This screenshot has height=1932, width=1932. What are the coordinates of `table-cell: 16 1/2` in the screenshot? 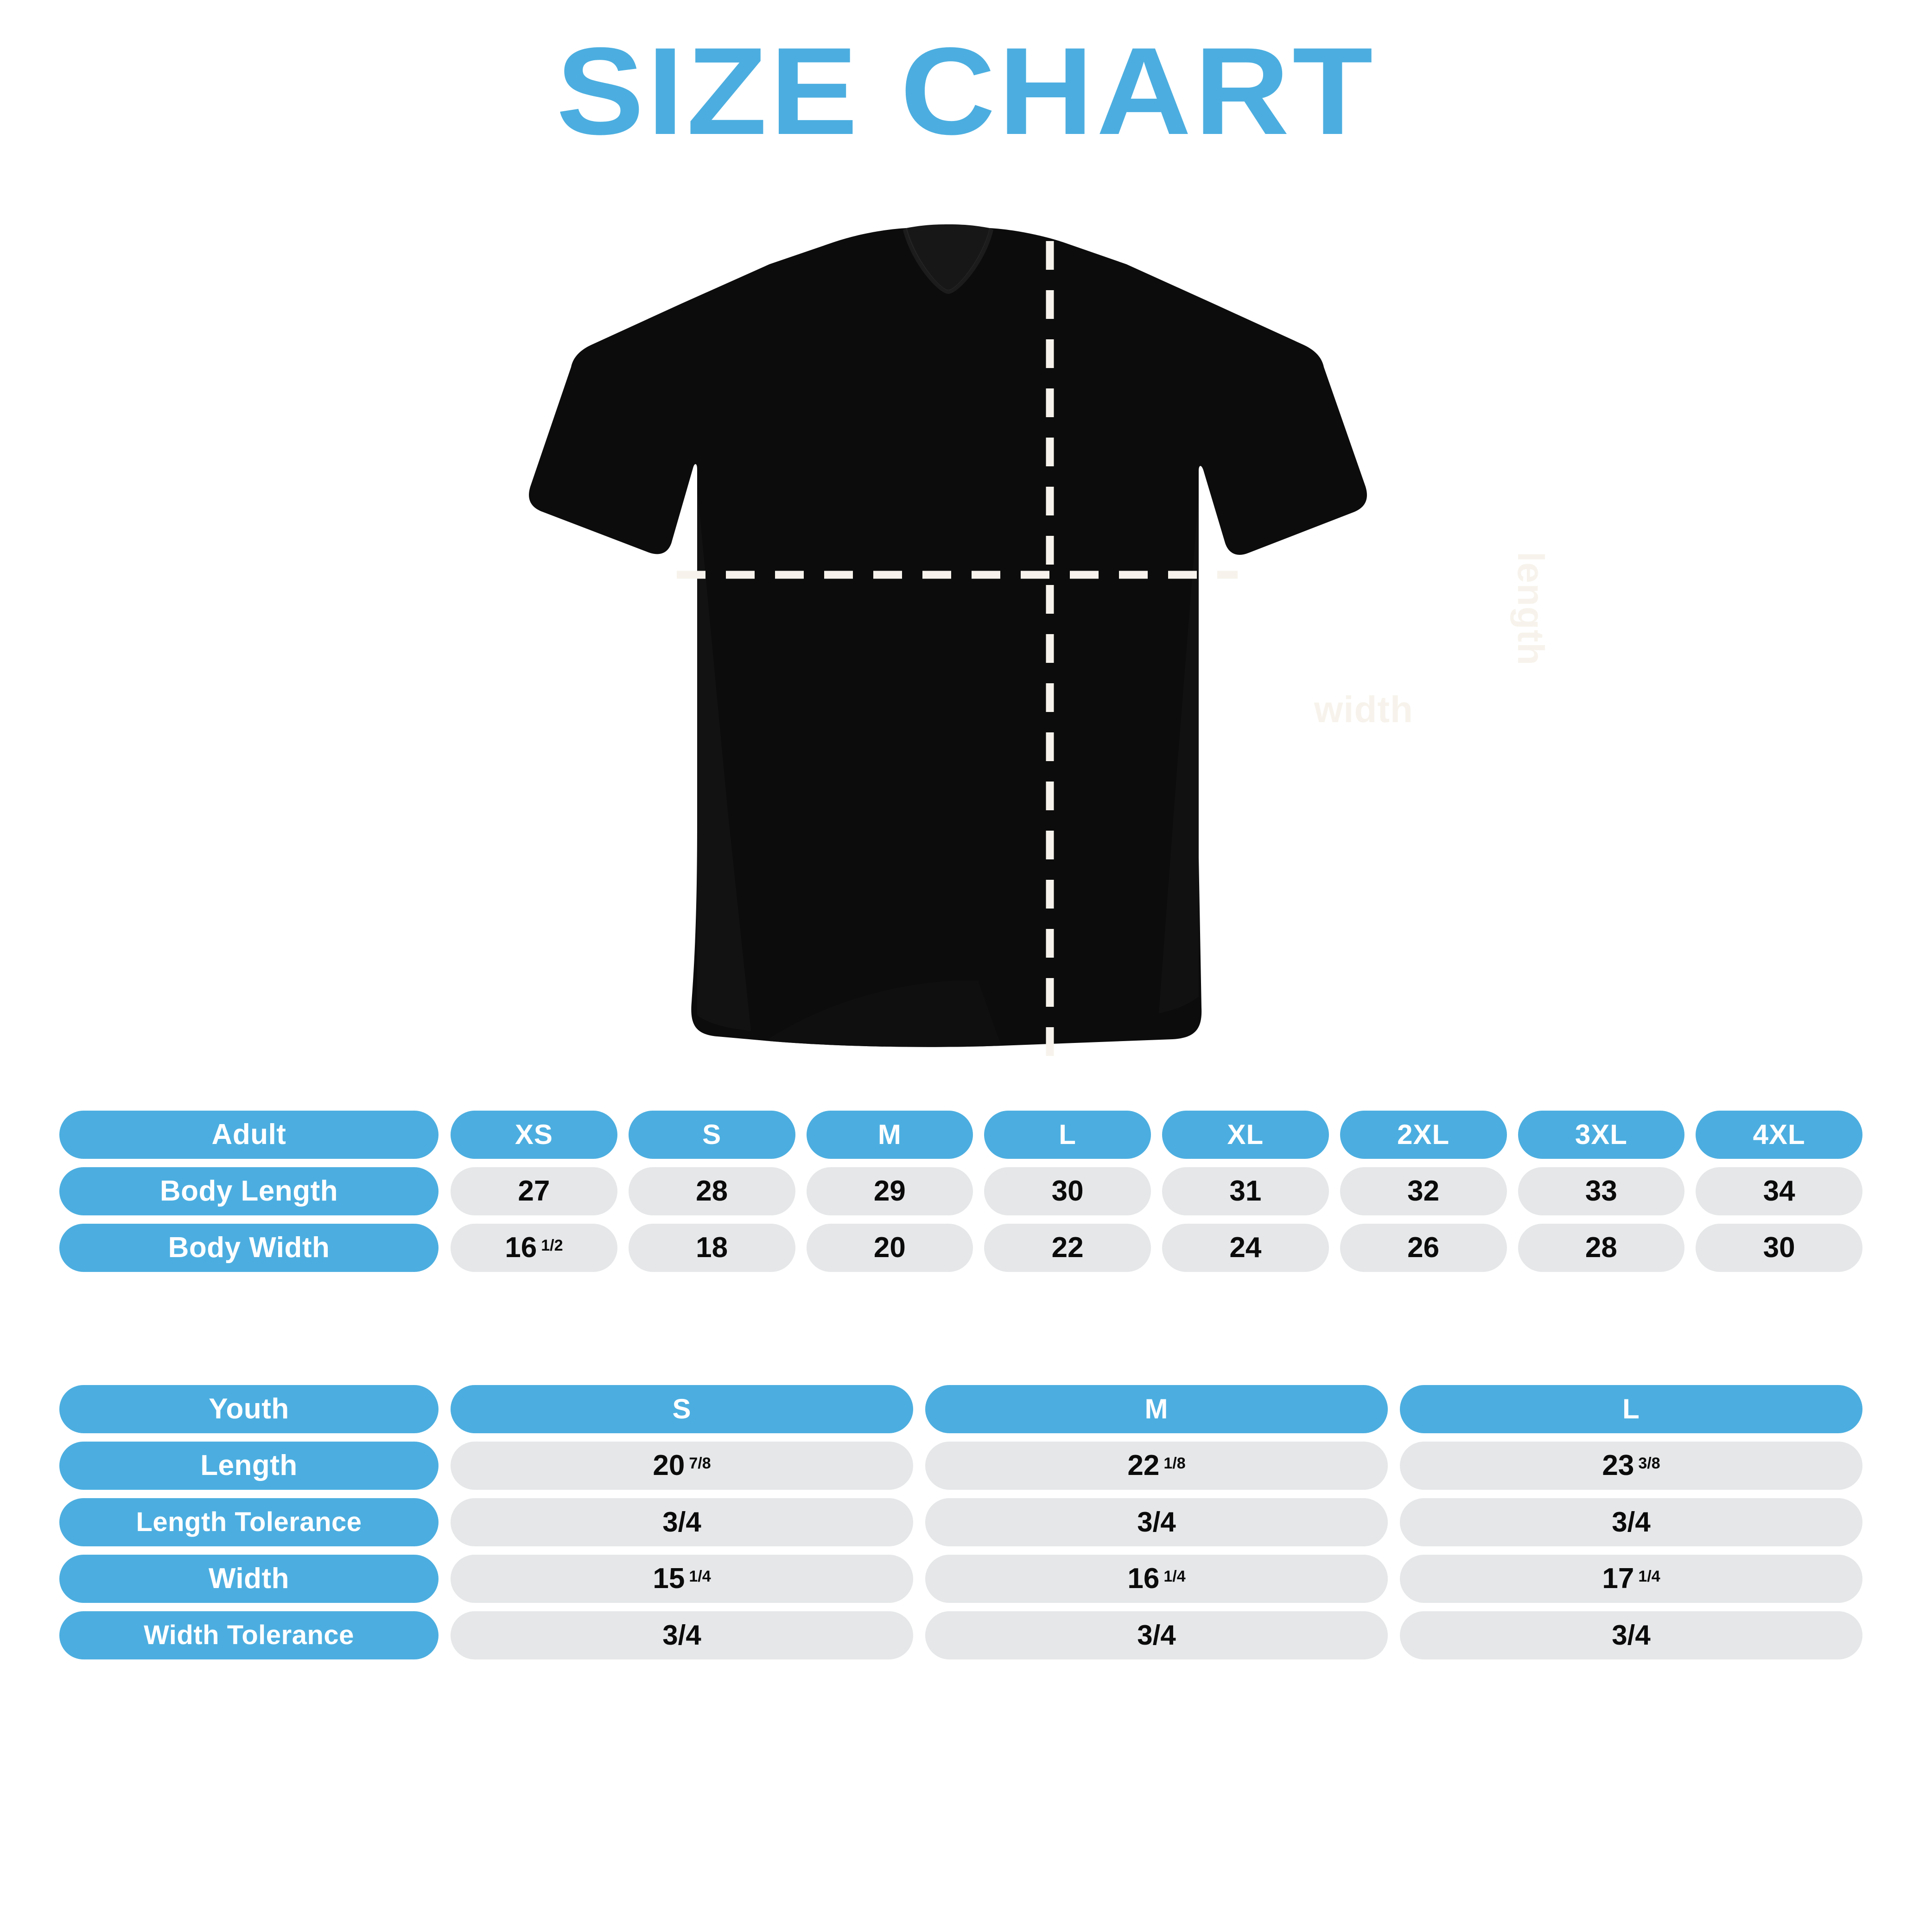 It's located at (534, 1248).